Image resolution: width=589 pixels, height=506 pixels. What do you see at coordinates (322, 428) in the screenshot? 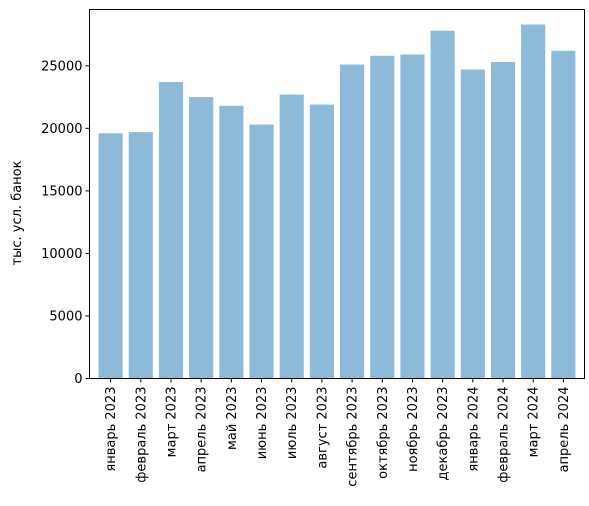
I see `x-tick-label: август 2023` at bounding box center [322, 428].